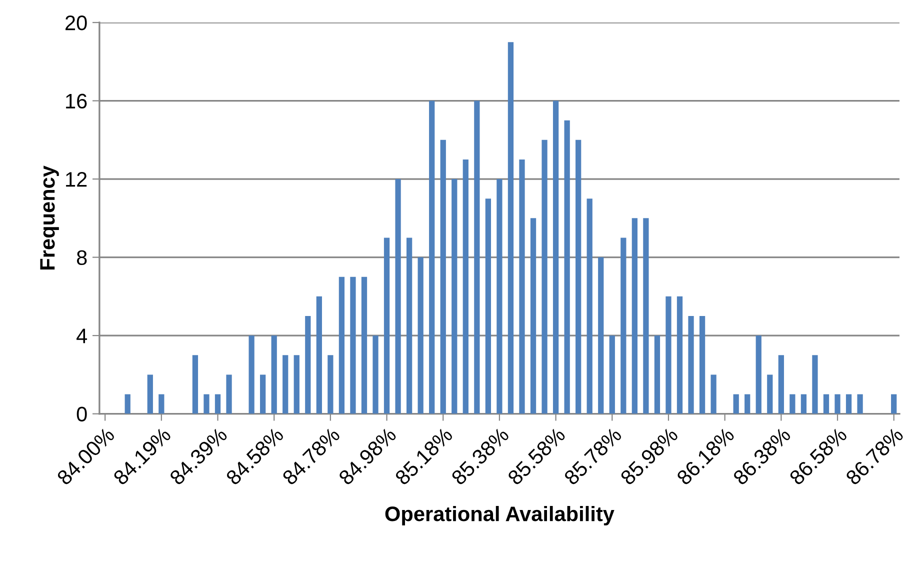 The width and height of the screenshot is (904, 563). I want to click on x-axis-title: Operational Availability, so click(499, 516).